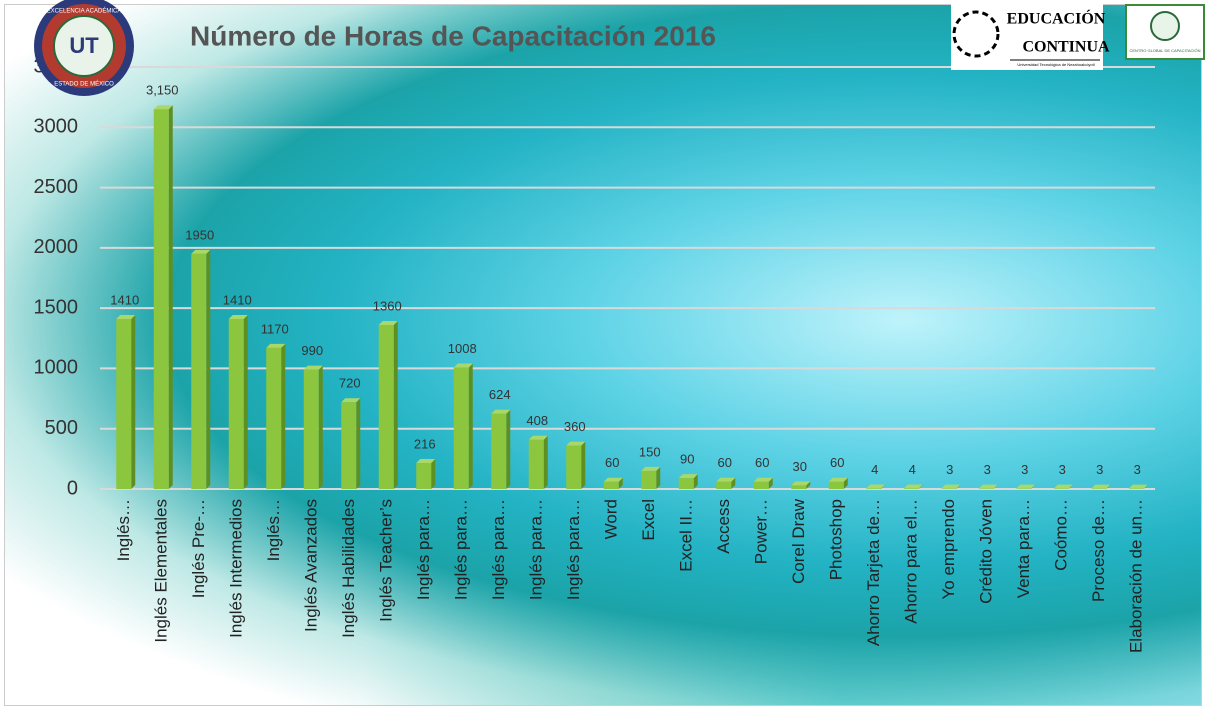  Describe the element at coordinates (650, 451) in the screenshot. I see `data-label: 150` at that location.